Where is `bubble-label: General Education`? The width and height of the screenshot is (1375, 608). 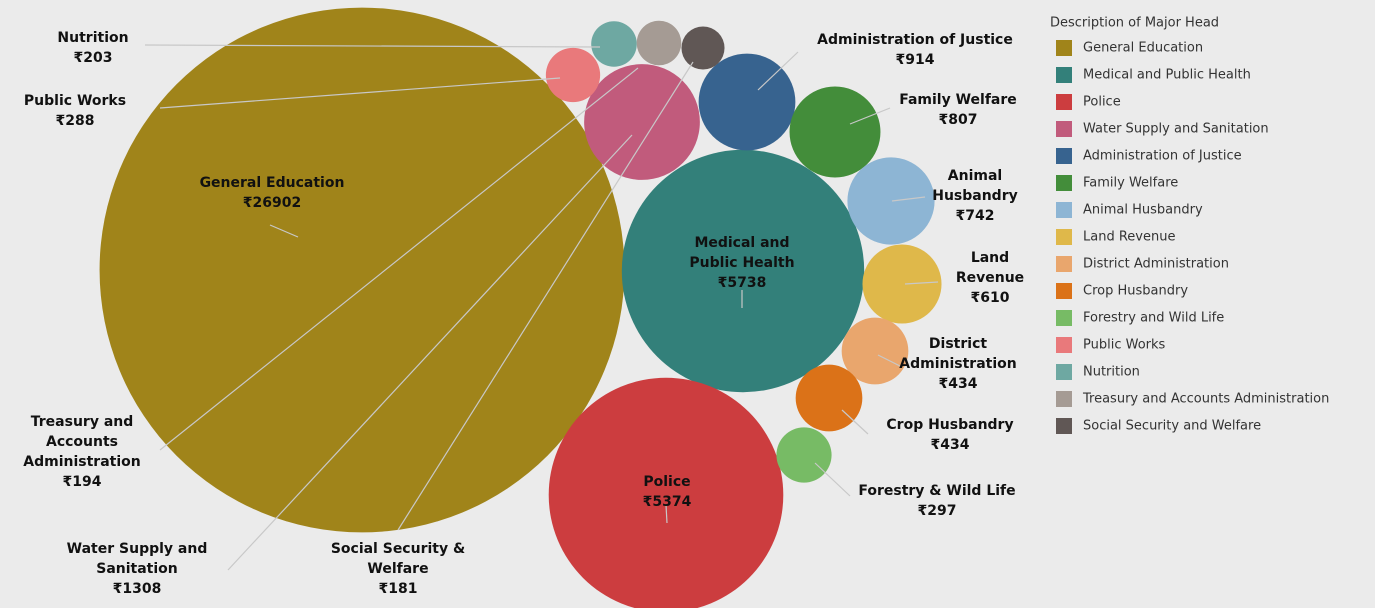 bubble-label: General Education is located at coordinates (272, 183).